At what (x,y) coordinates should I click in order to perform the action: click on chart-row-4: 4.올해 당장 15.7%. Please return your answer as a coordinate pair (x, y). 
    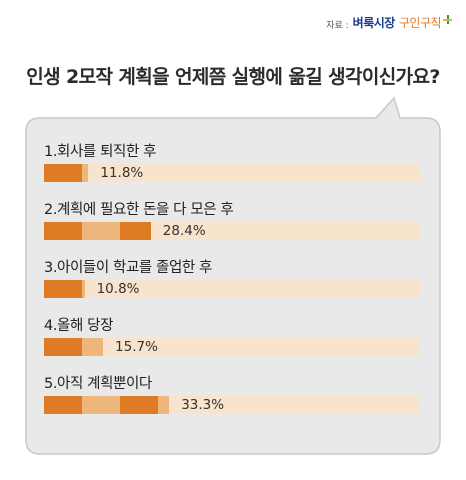
    Looking at the image, I should click on (234, 336).